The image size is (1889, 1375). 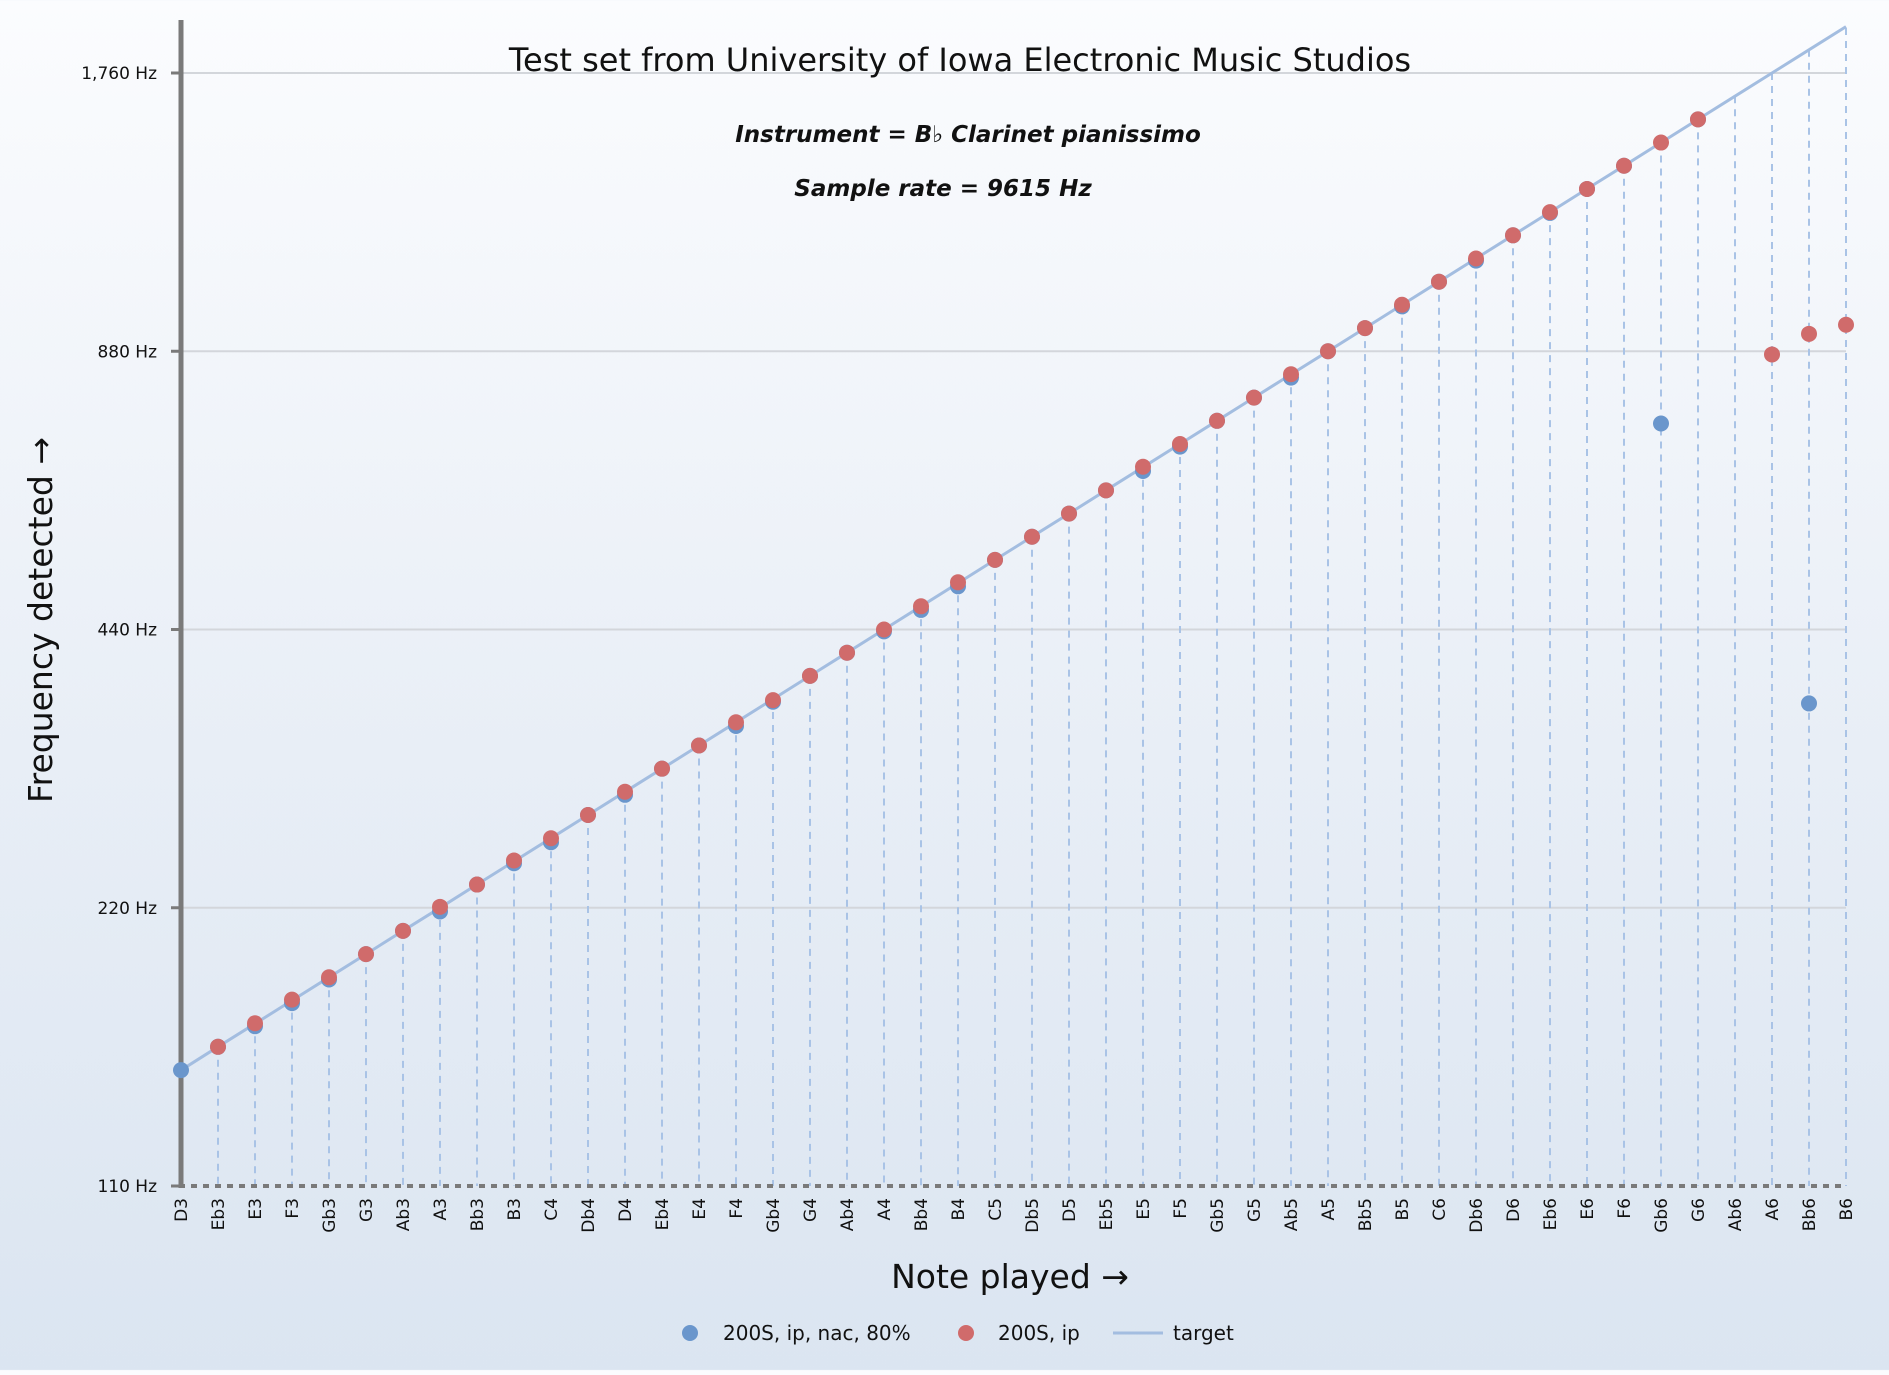 I want to click on x-tick-label-Gb6: Gb6, so click(x=1662, y=1215).